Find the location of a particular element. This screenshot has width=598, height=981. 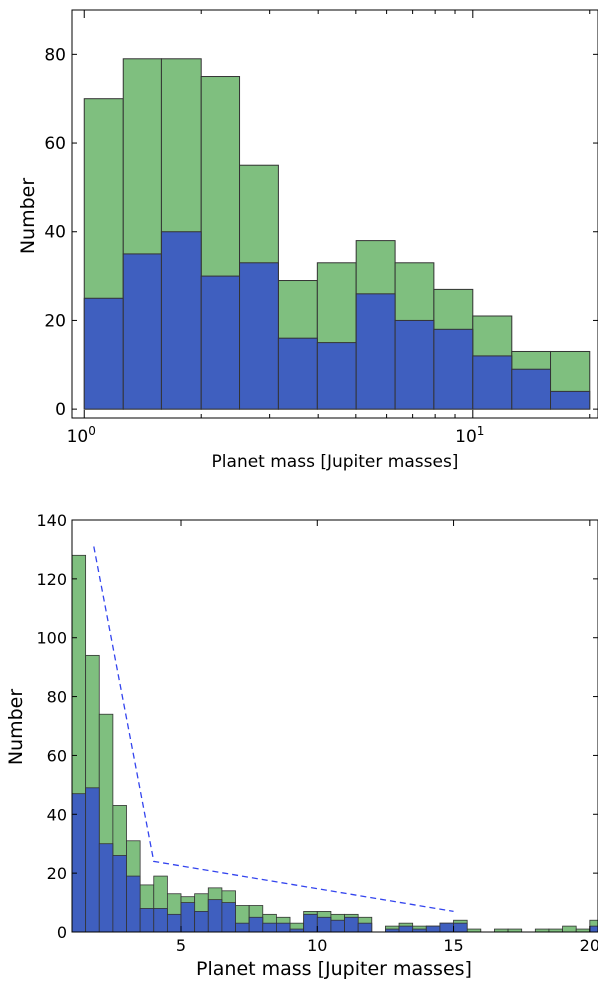

x-tick-label-0: 10⁰ is located at coordinates (81, 435).